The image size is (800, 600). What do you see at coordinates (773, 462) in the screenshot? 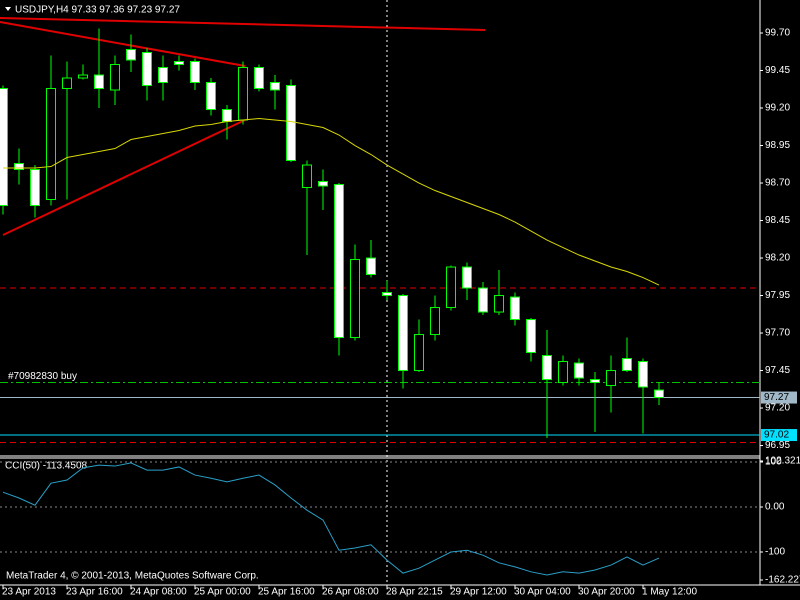
I see `y-tick-label: 100` at bounding box center [773, 462].